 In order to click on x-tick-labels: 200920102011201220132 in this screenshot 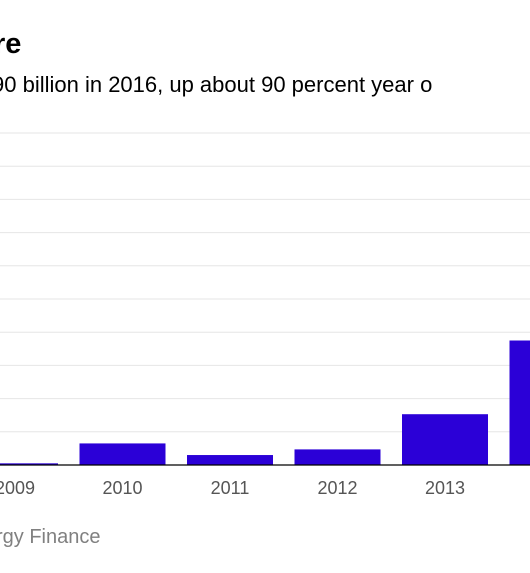, I will do `click(232, 488)`.